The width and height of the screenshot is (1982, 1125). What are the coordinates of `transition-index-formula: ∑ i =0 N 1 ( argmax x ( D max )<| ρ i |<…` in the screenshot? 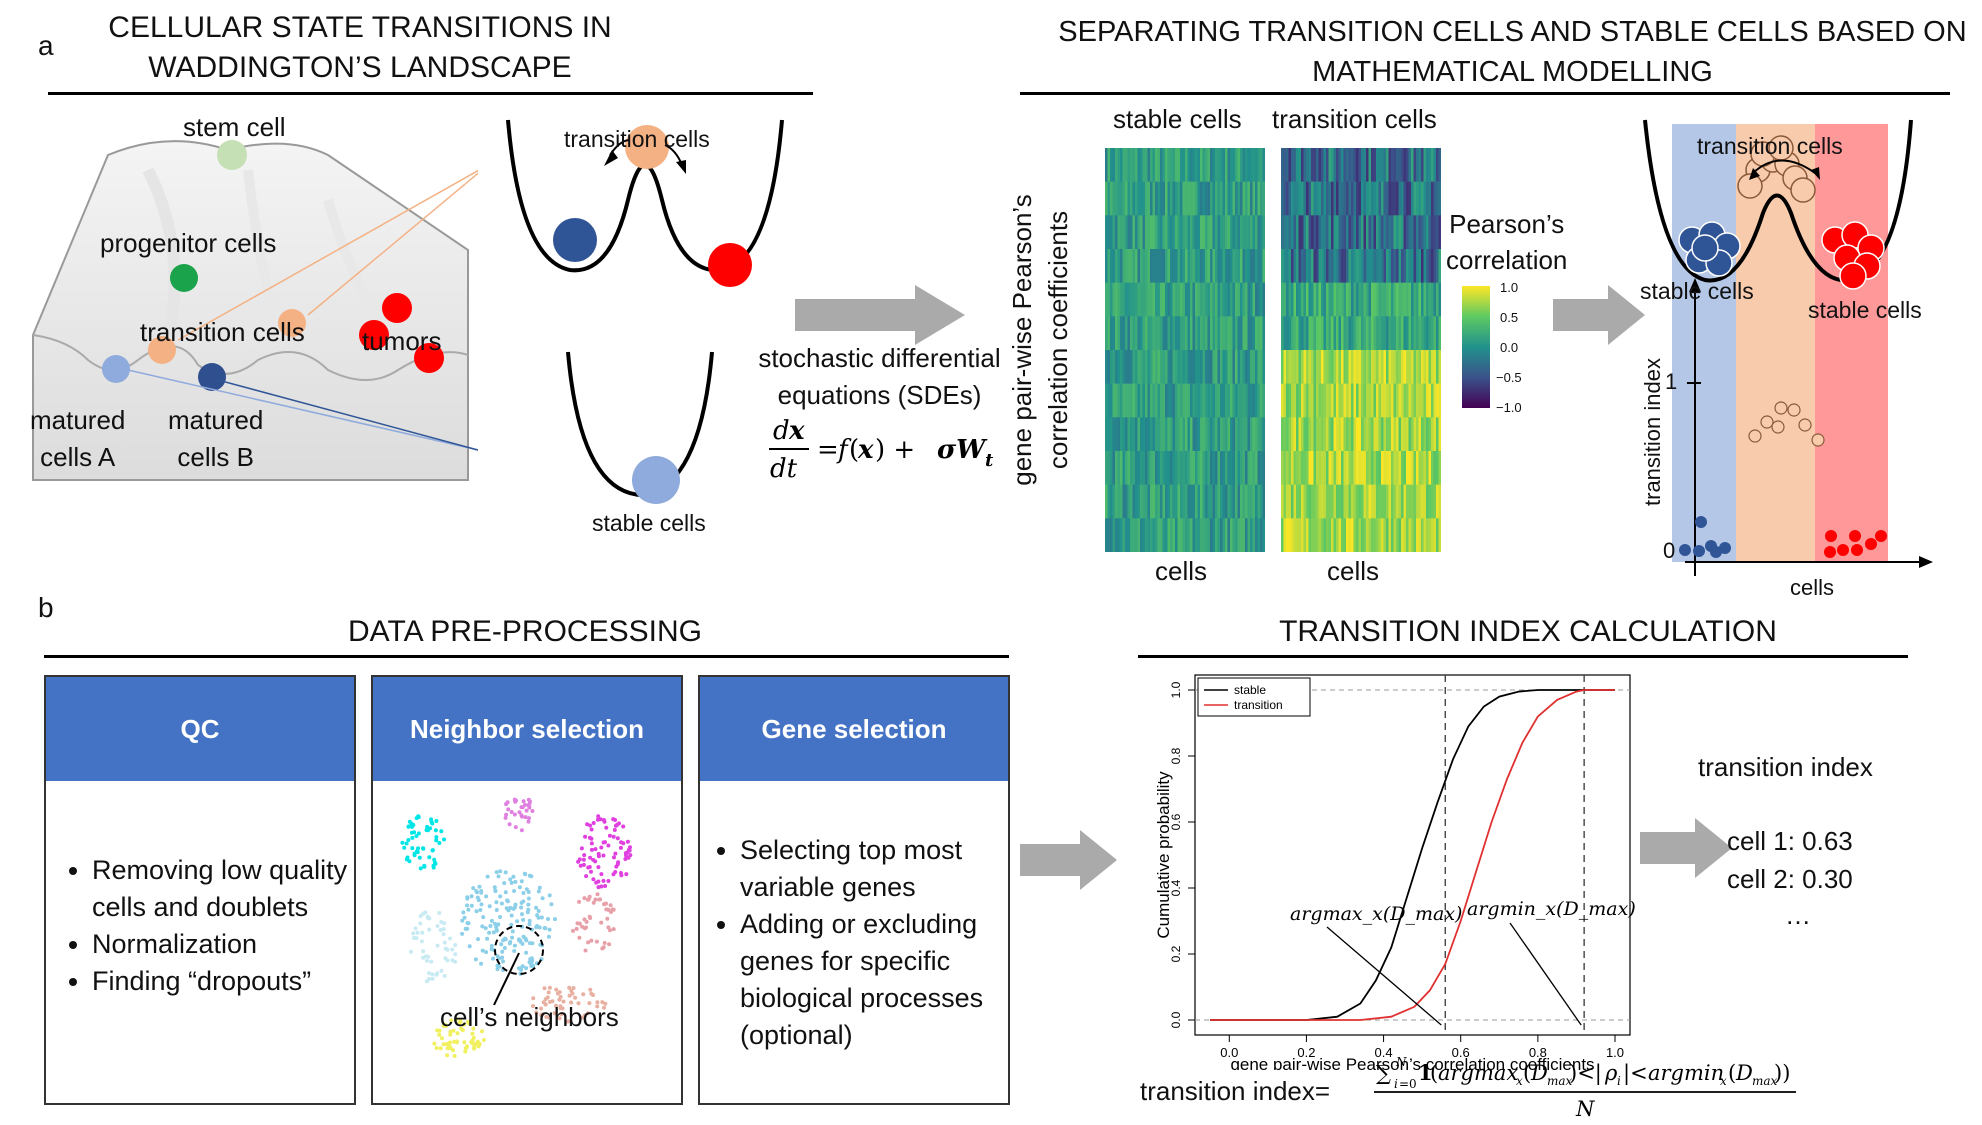 It's located at (1585, 1088).